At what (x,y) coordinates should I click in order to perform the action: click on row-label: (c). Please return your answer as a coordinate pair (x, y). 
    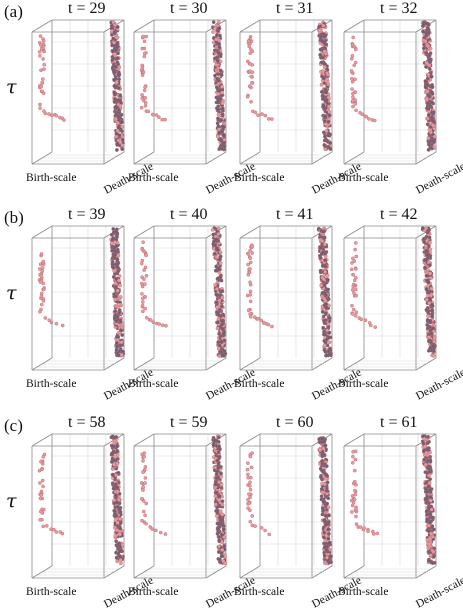
    Looking at the image, I should click on (13, 425).